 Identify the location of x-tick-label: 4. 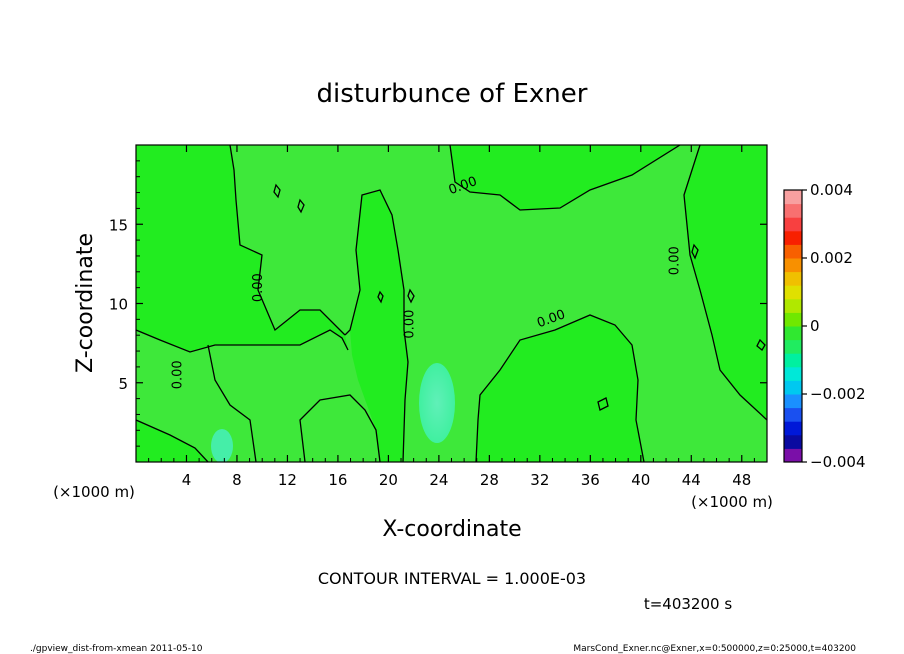
(187, 480).